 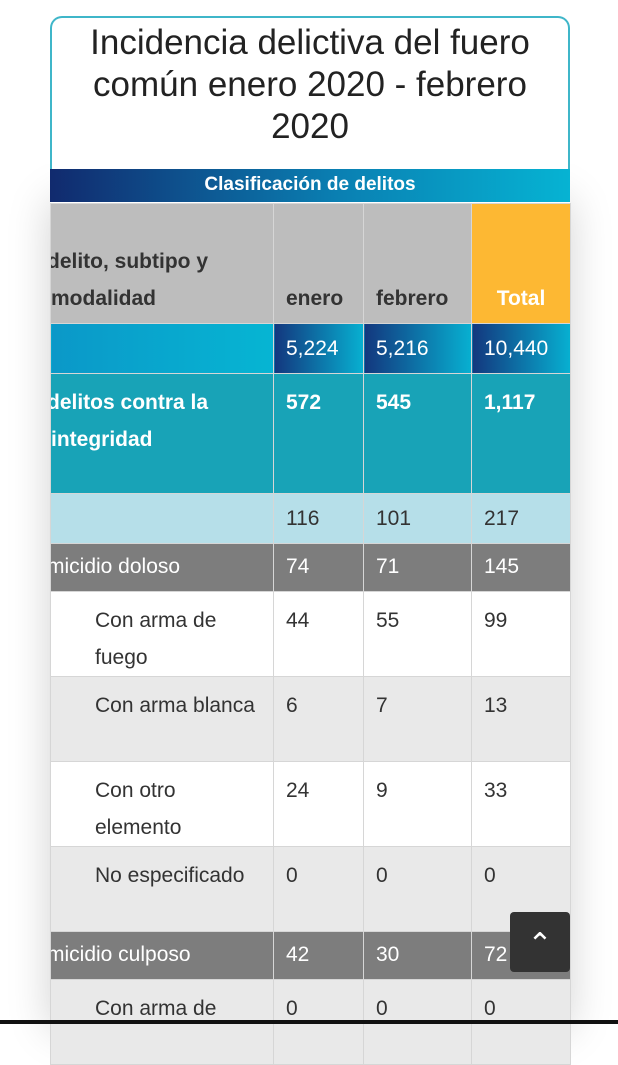 What do you see at coordinates (162, 433) in the screenshot?
I see `row-label: delitos contra la integridad` at bounding box center [162, 433].